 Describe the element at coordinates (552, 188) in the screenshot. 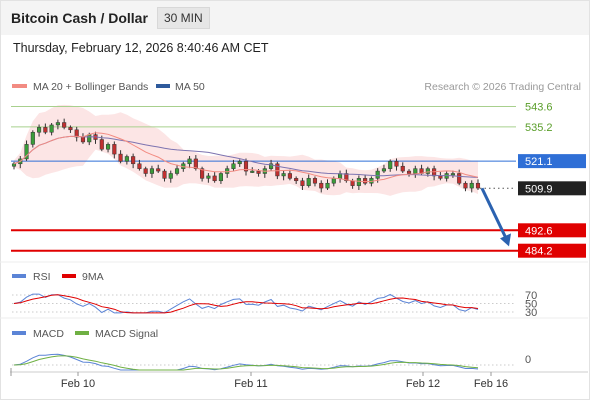

I see `level-tag-current` at that location.